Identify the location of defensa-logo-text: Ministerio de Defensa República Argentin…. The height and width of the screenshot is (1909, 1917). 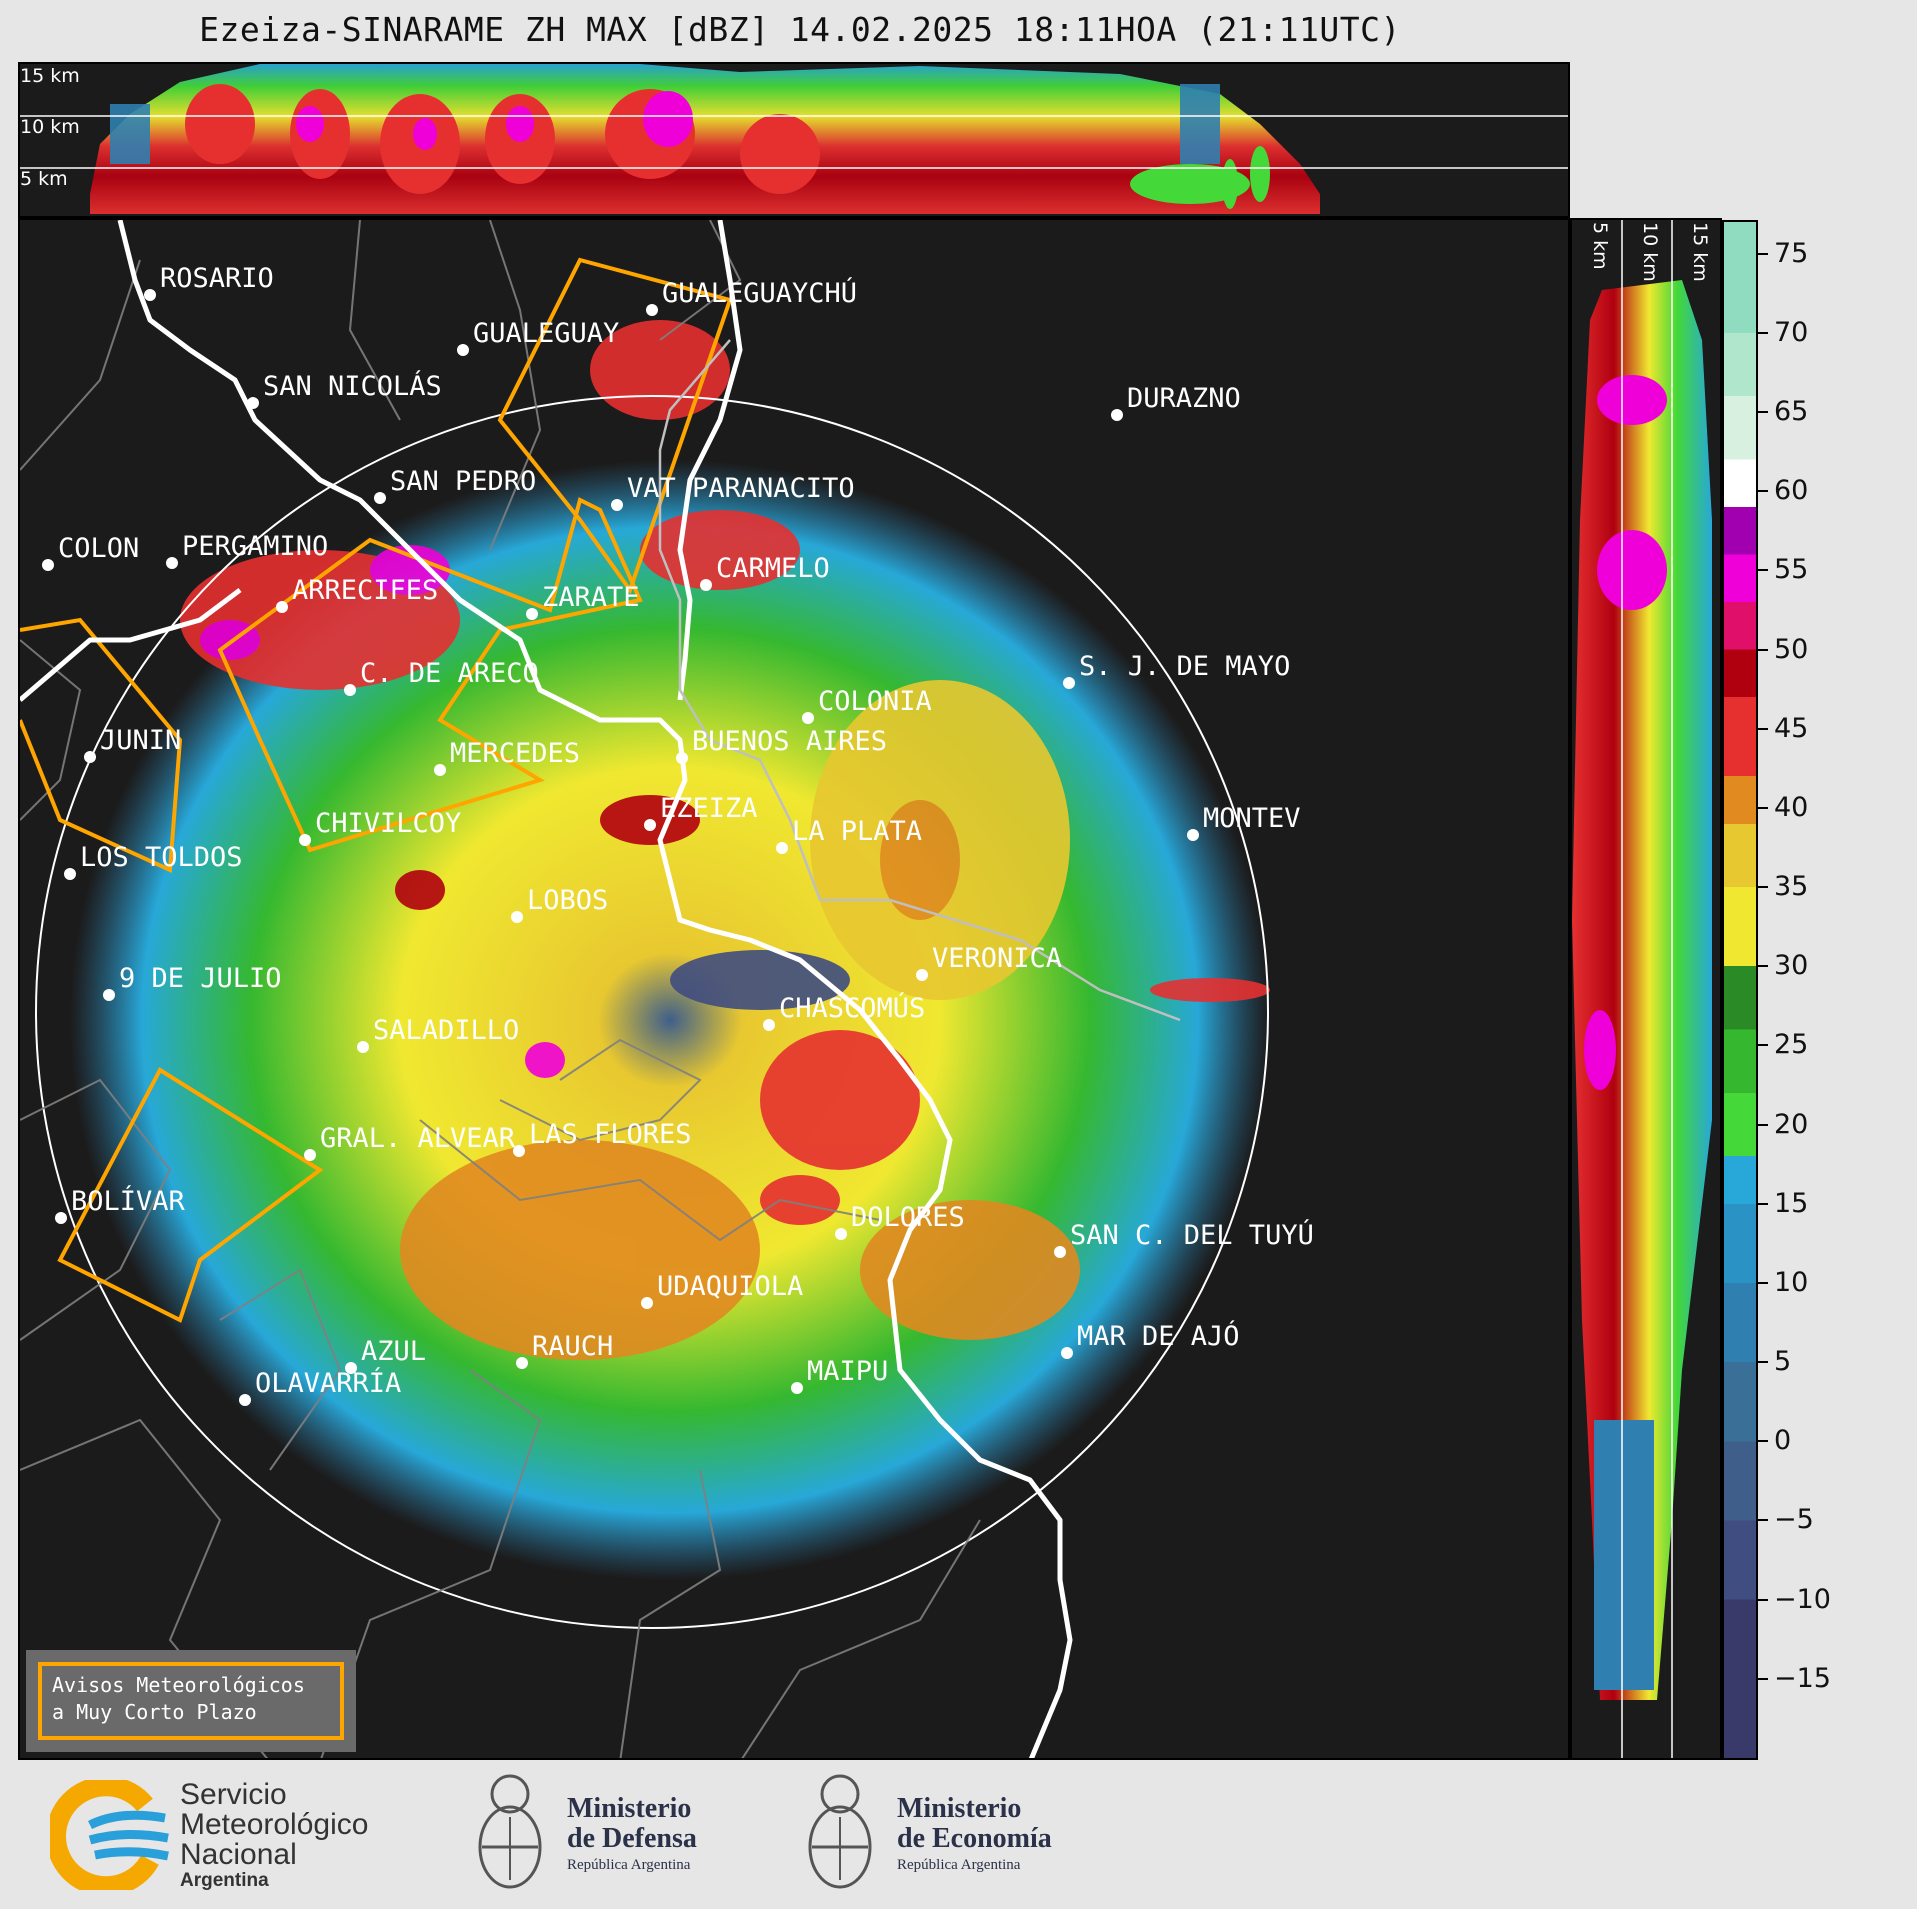
(632, 1835).